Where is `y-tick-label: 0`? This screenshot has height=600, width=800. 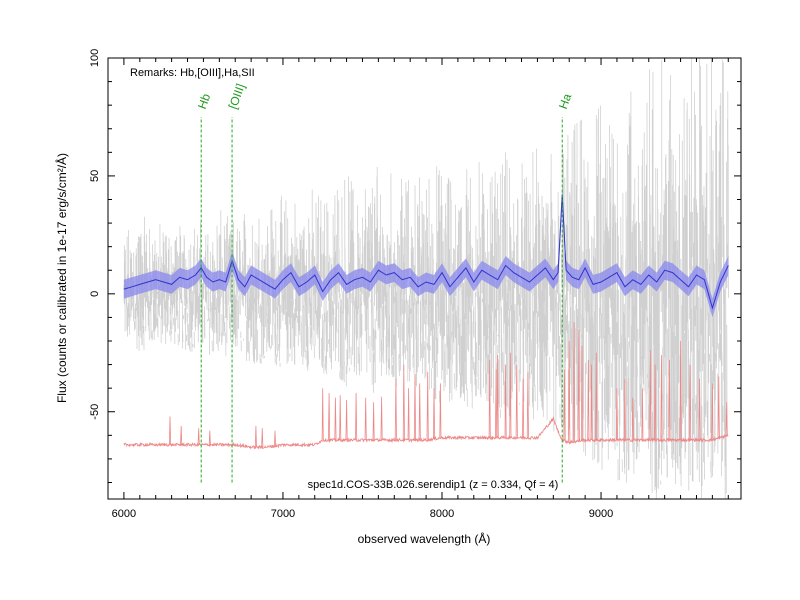
y-tick-label: 0 is located at coordinates (95, 294).